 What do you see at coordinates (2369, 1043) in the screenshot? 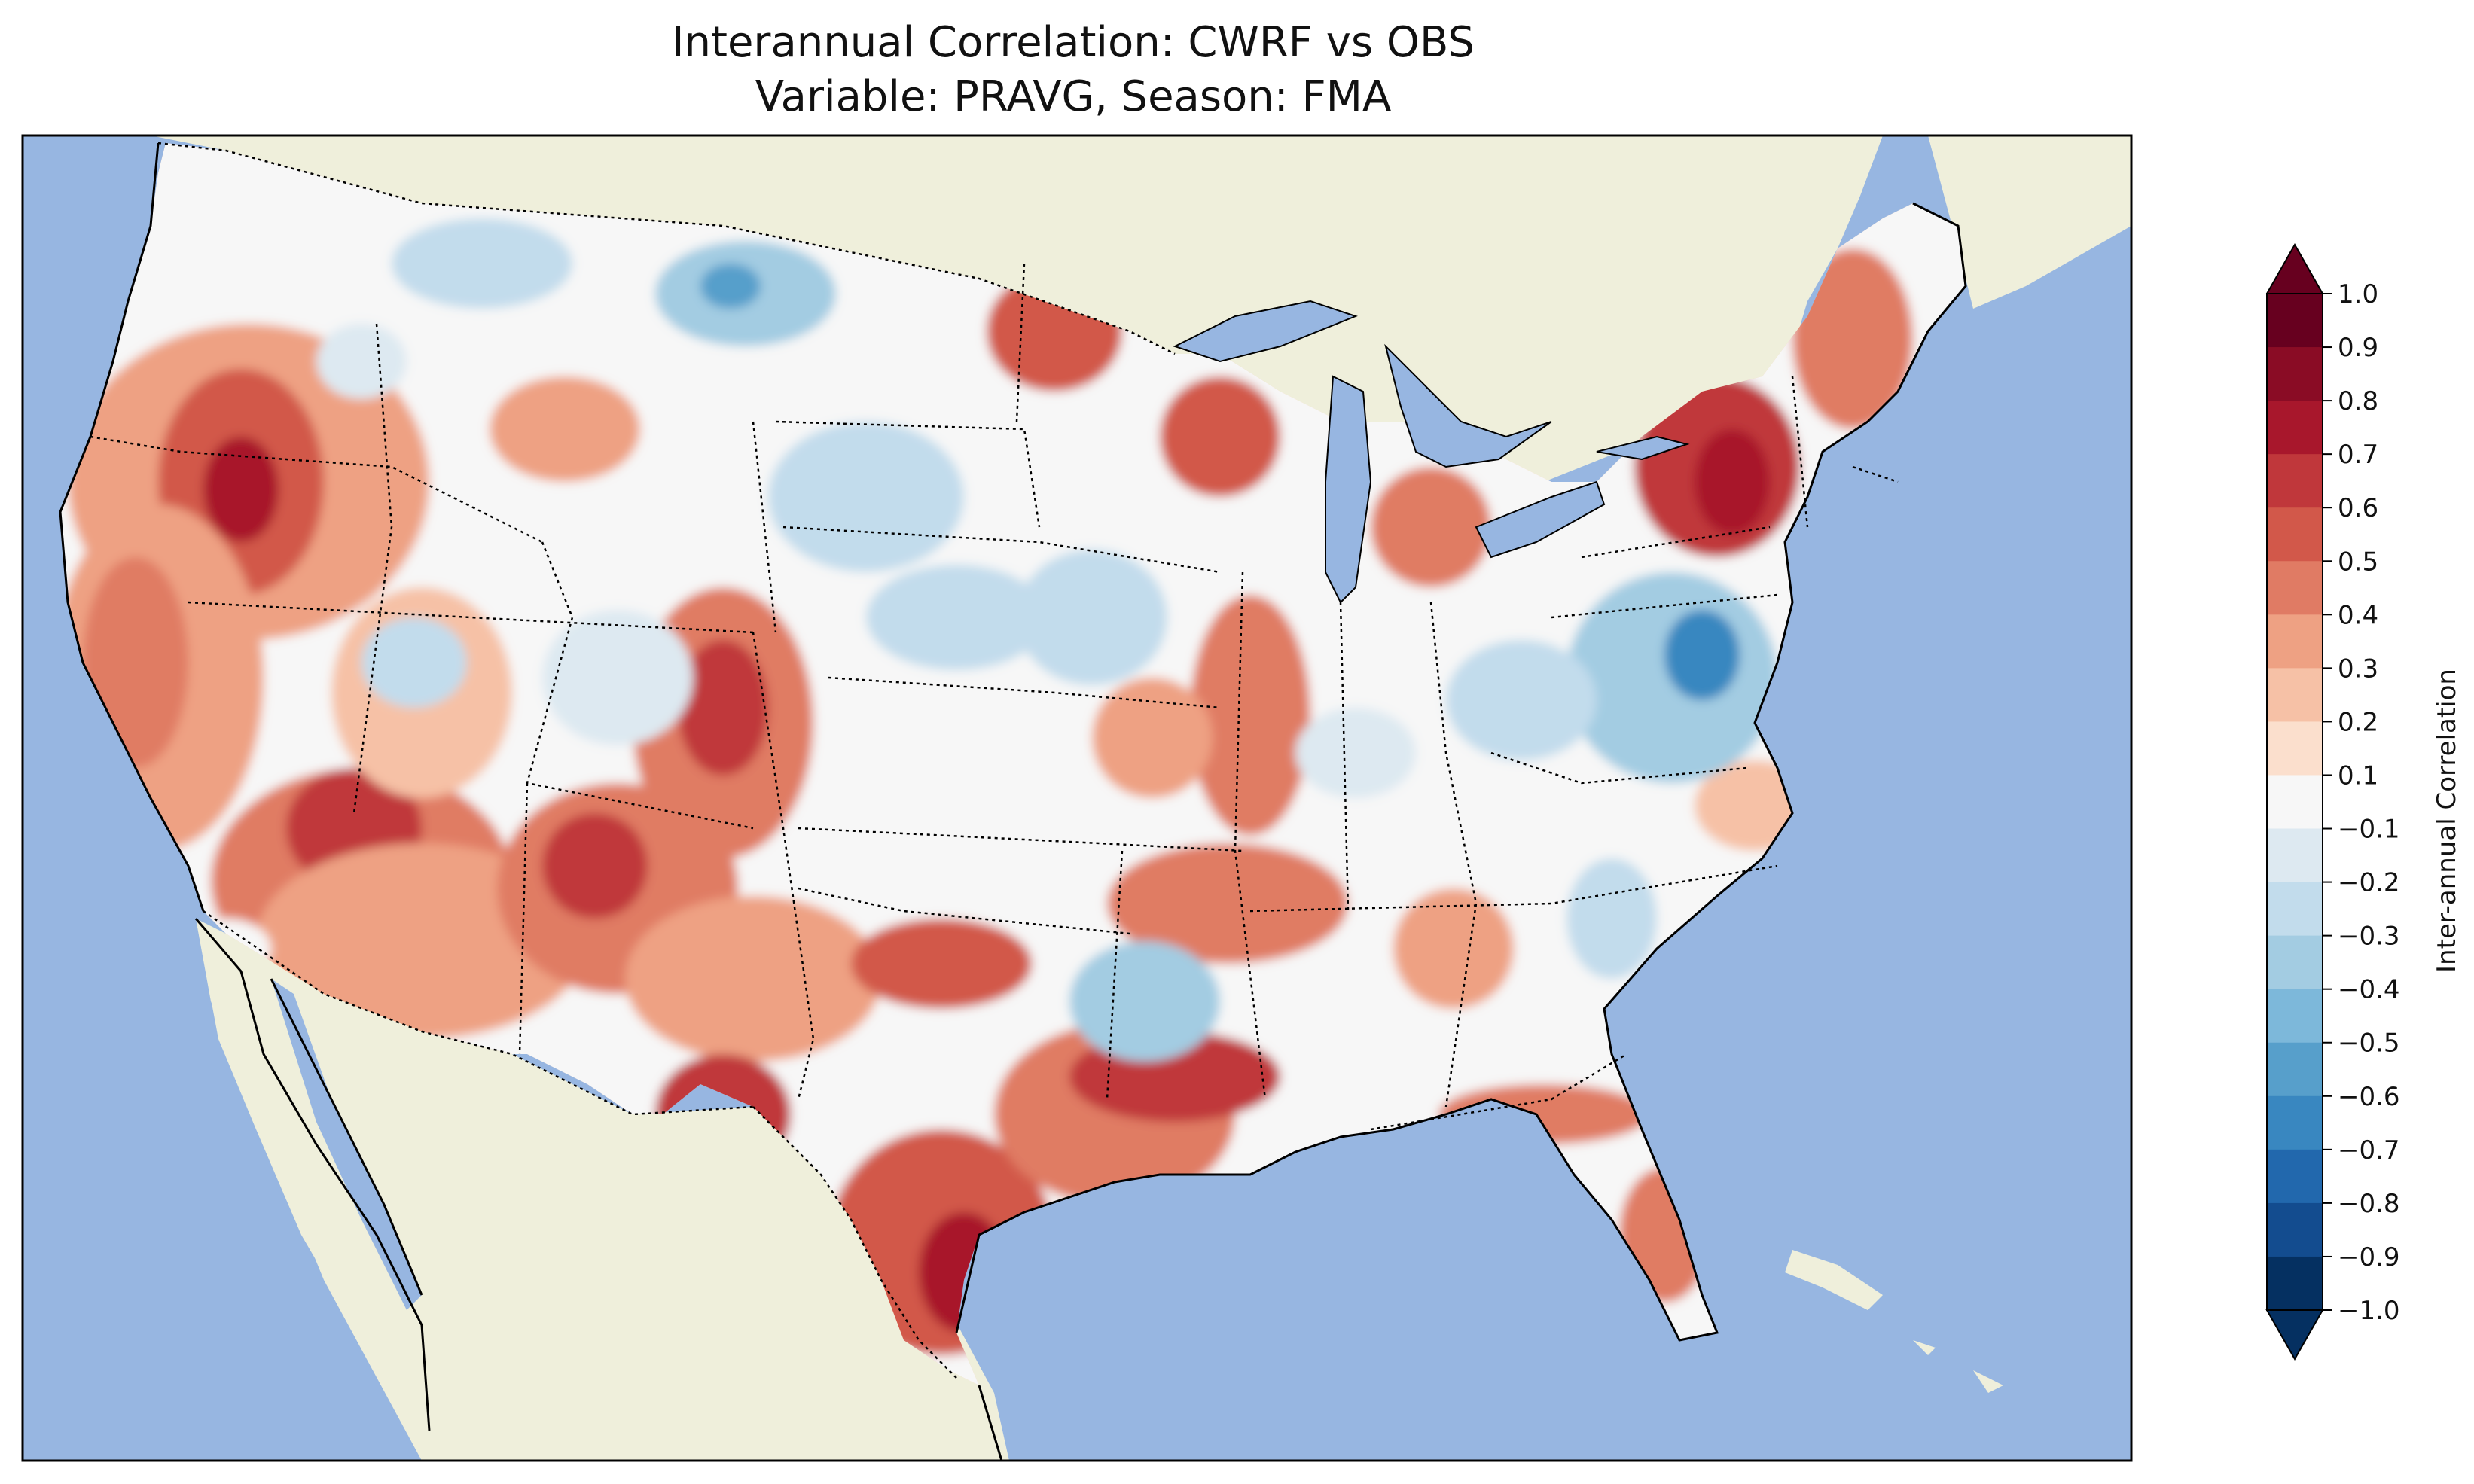
I see `colorbar-tick-label: −0.5` at bounding box center [2369, 1043].